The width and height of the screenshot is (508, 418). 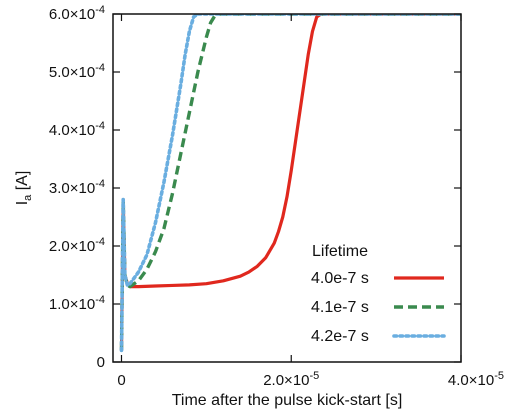 I want to click on legend-title: Lifetime, so click(x=340, y=251).